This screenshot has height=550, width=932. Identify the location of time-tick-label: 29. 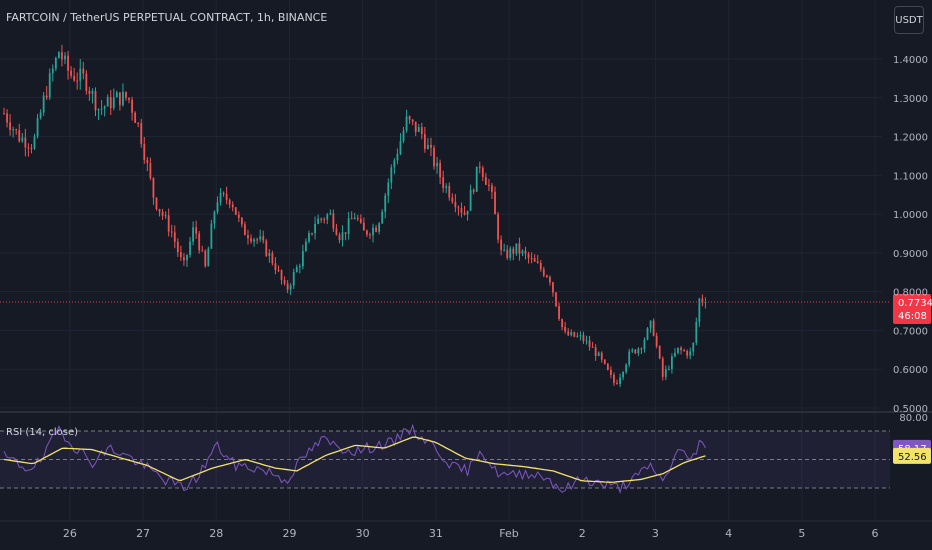
(289, 533).